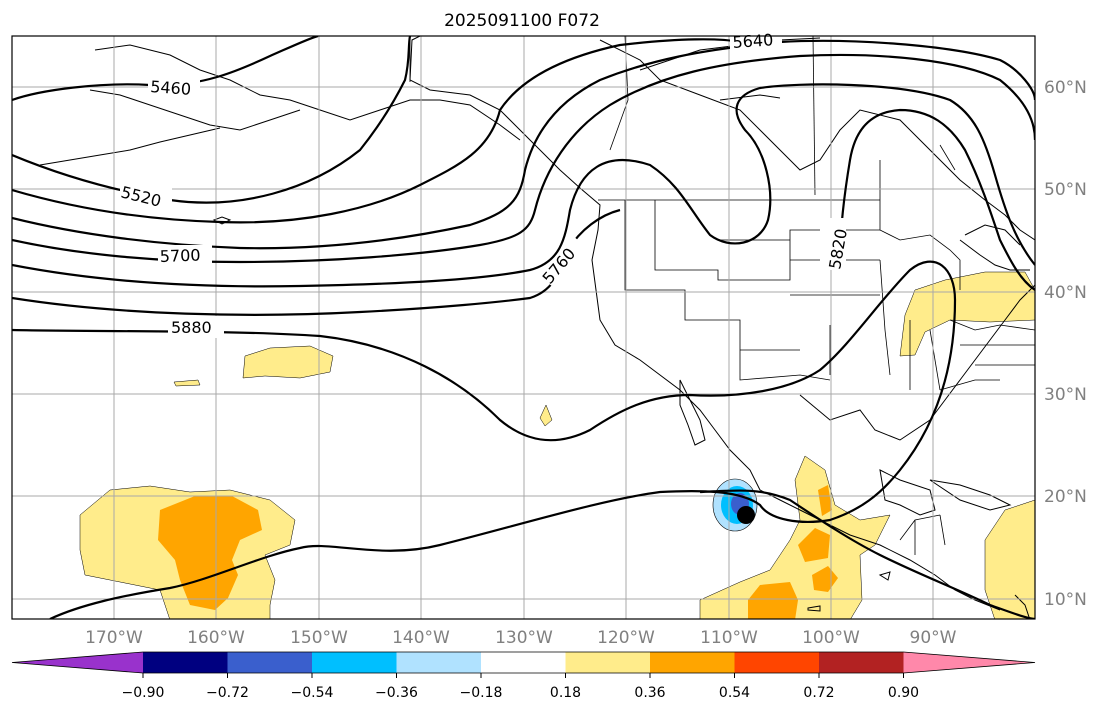  I want to click on contour-5880-south, so click(867, 554).